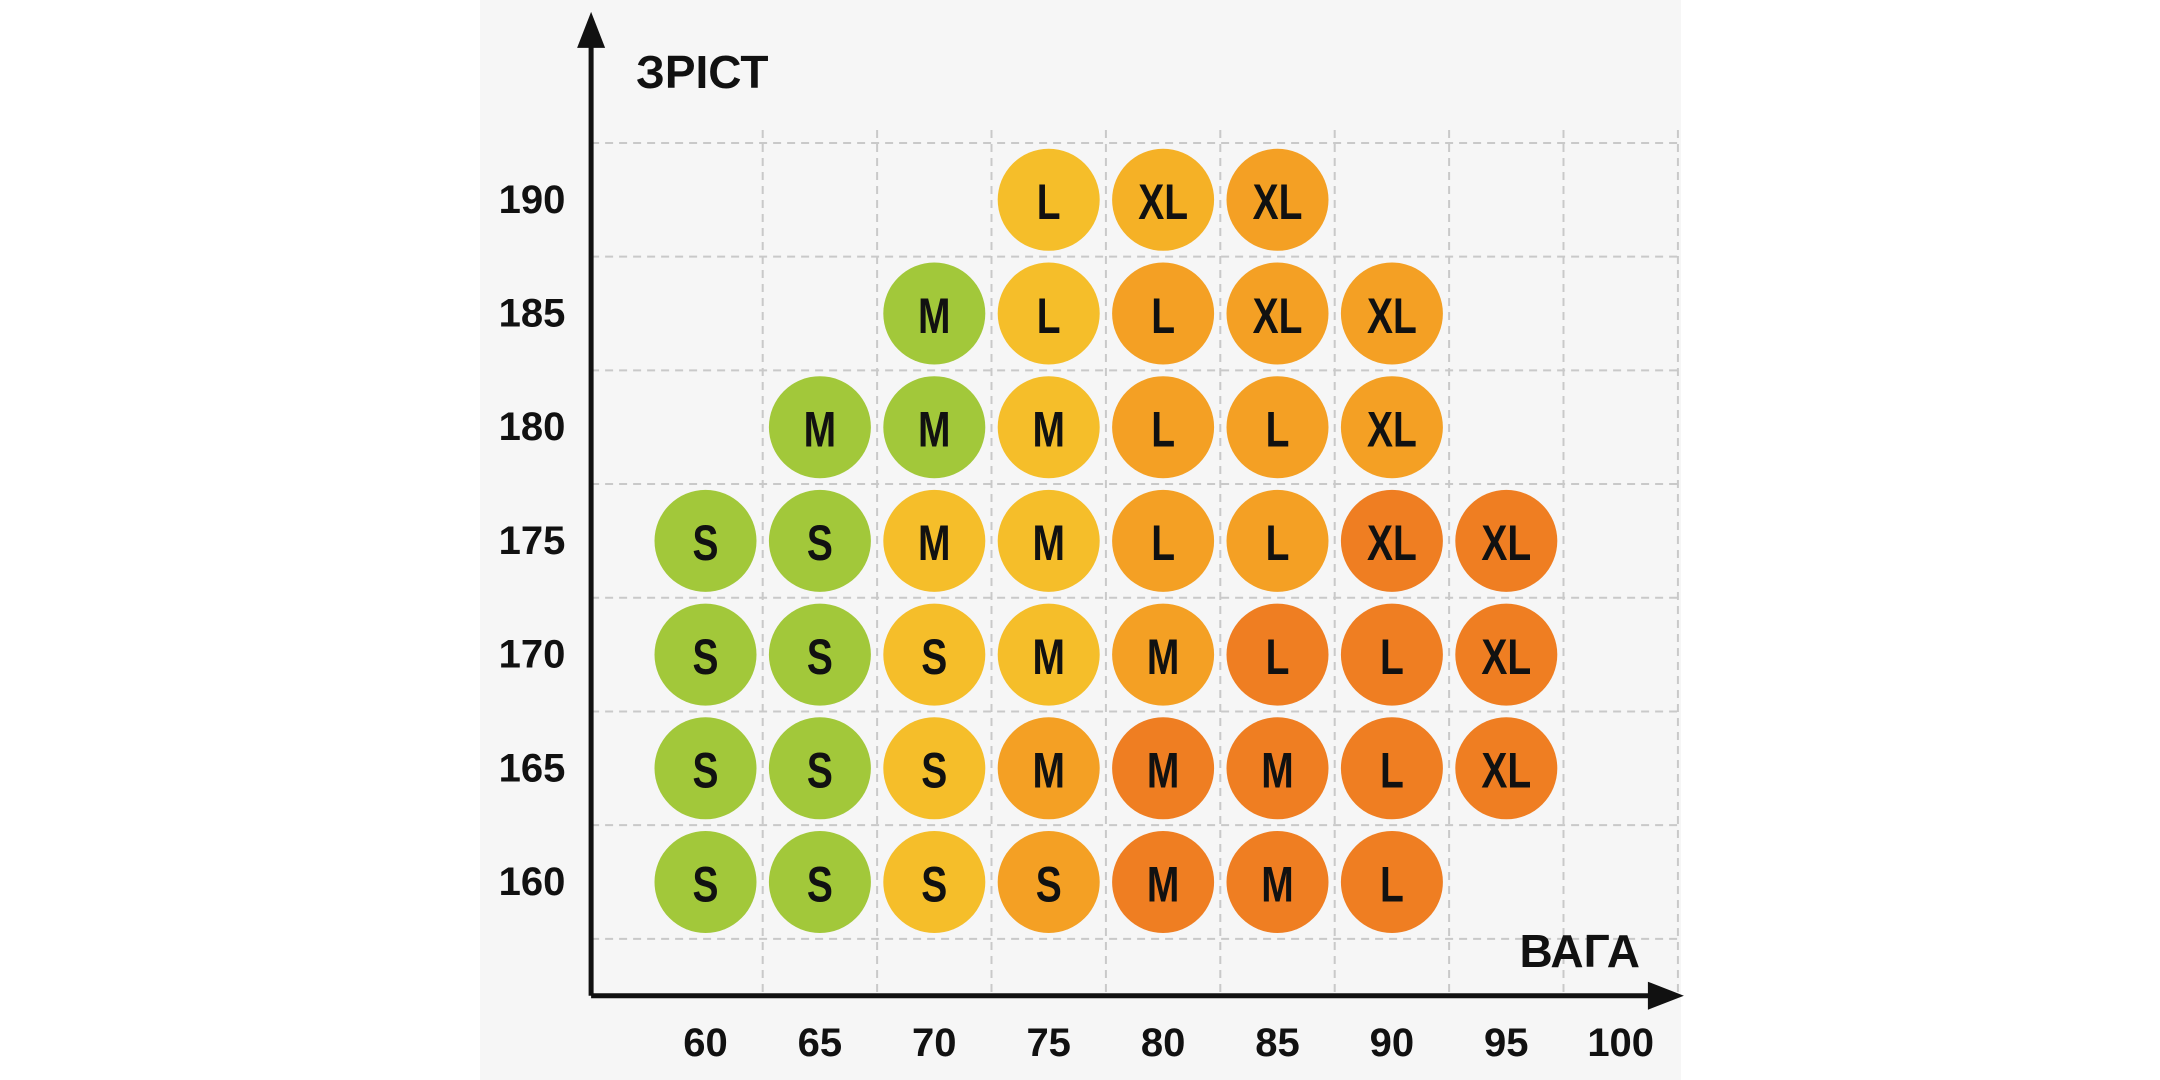 This screenshot has height=1080, width=2160. What do you see at coordinates (532, 427) in the screenshot?
I see `y-tick-label: 180` at bounding box center [532, 427].